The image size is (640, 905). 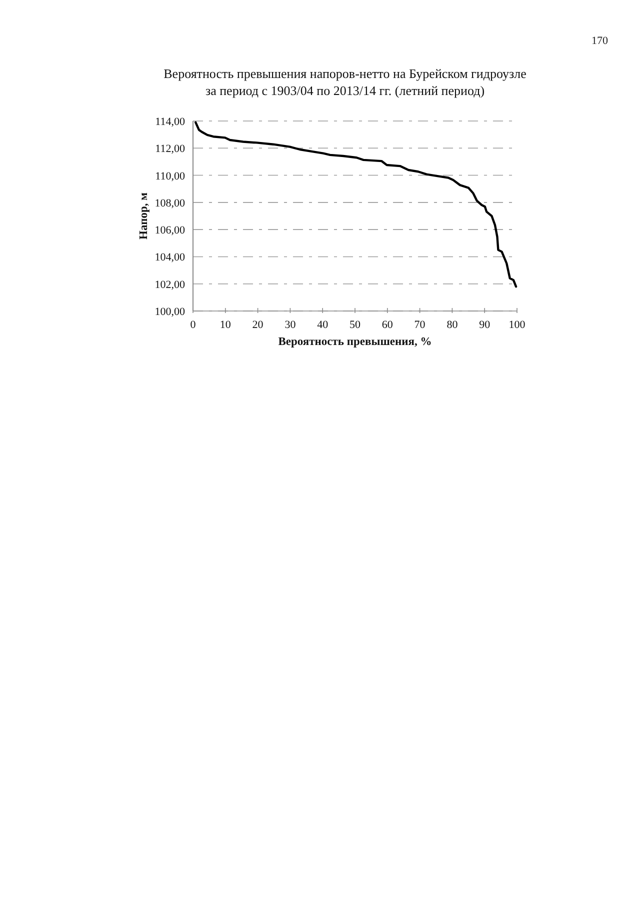 I want to click on x-tick-label: 40, so click(x=323, y=325).